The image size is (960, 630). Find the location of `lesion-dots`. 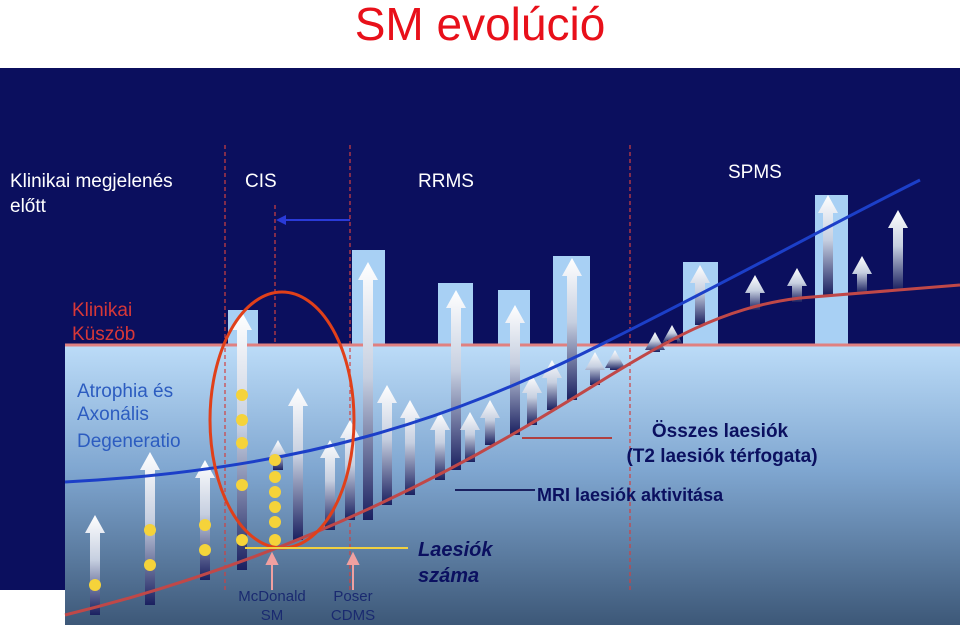

lesion-dots is located at coordinates (185, 490).